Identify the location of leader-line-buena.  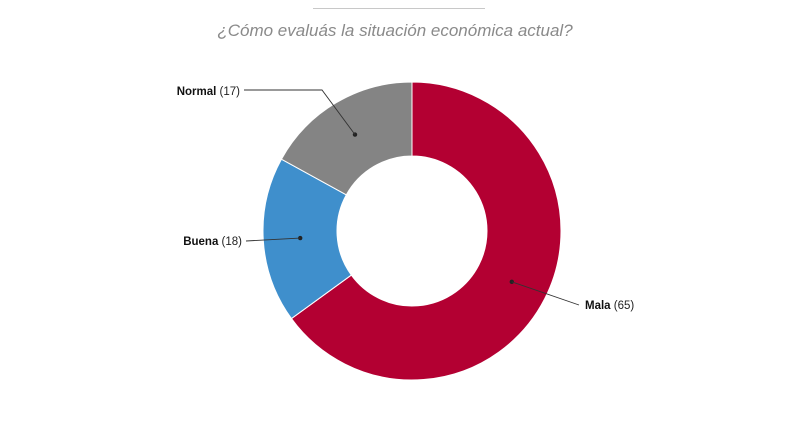
(273, 239).